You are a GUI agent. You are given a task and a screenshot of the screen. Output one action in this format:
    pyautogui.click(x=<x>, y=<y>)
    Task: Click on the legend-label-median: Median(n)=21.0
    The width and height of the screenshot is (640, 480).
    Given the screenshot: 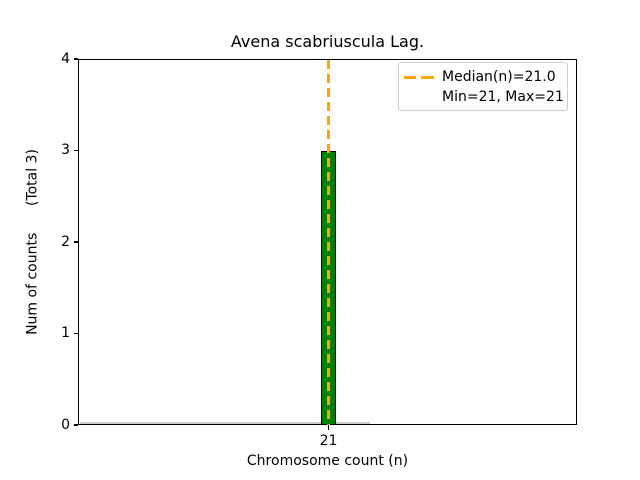 What is the action you would take?
    pyautogui.click(x=499, y=77)
    